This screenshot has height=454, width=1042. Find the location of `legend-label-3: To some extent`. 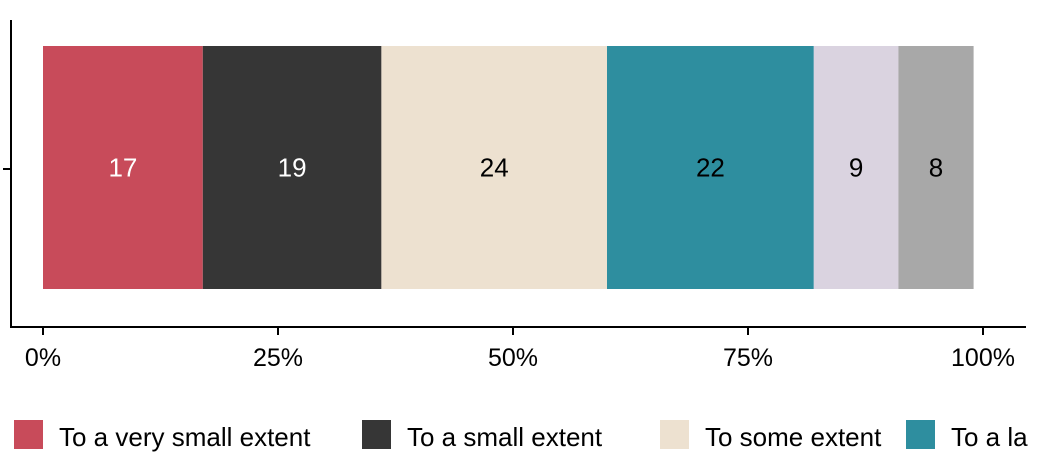

legend-label-3: To some extent is located at coordinates (793, 437).